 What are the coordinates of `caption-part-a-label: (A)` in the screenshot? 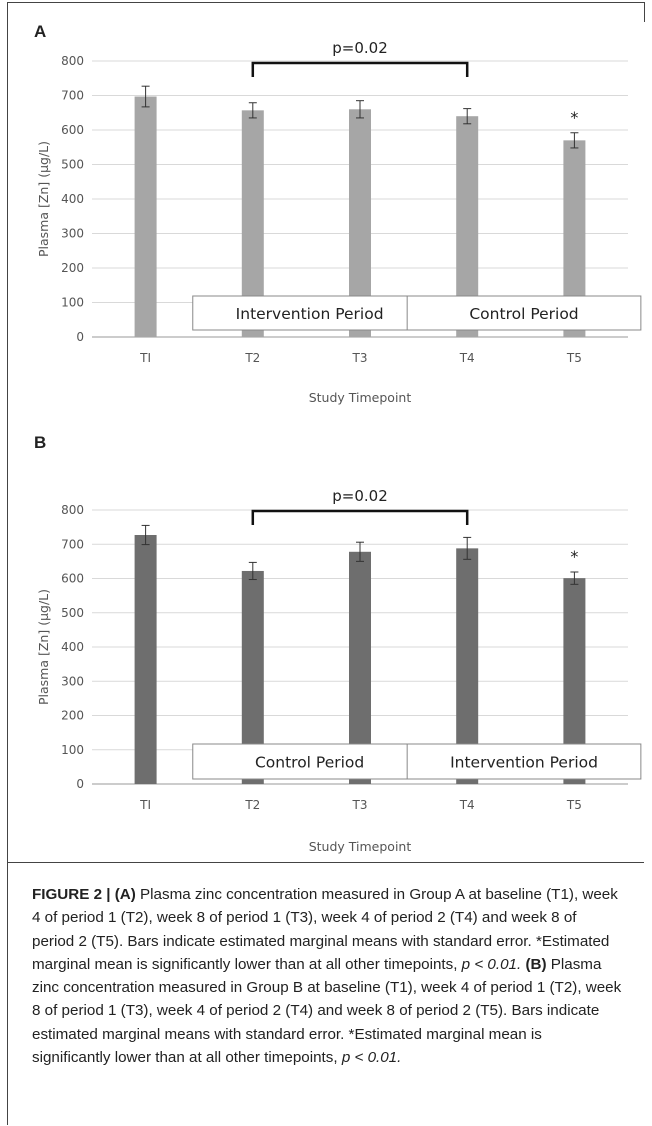 It's located at (125, 894).